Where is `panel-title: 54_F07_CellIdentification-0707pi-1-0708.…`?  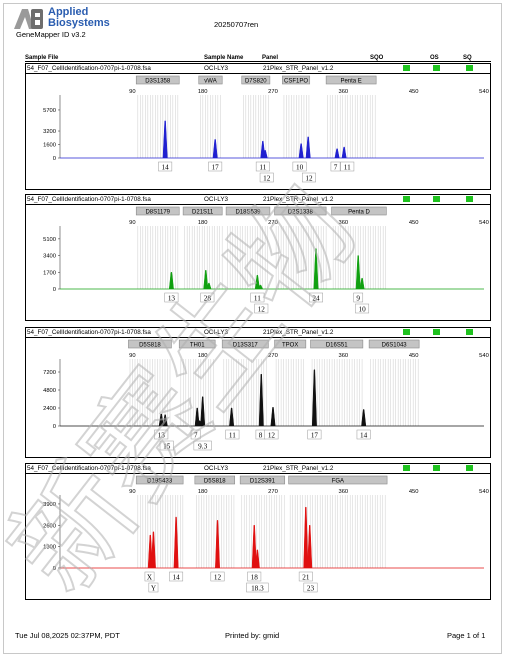 panel-title: 54_F07_CellIdentification-0707pi-1-0708.… is located at coordinates (258, 333).